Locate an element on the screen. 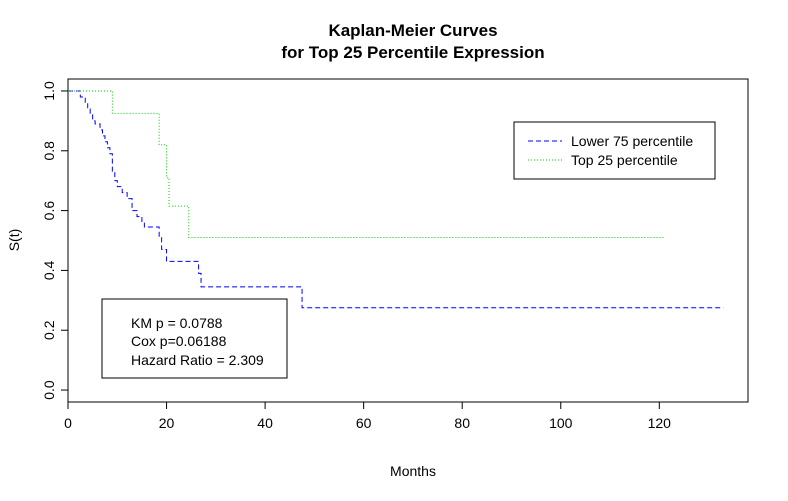  stats-box-frame is located at coordinates (194, 338).